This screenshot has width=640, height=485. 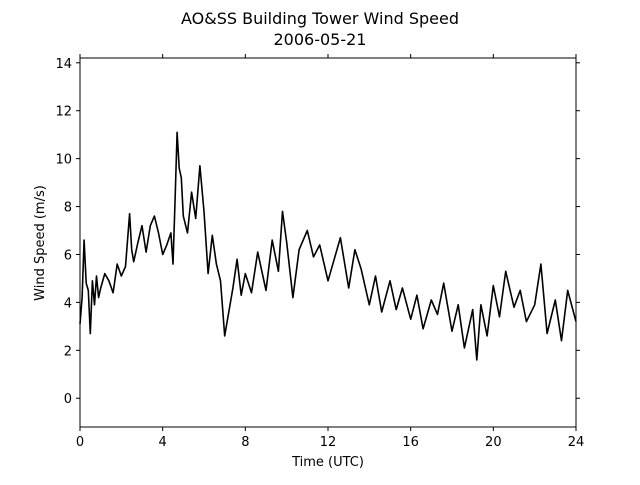 What do you see at coordinates (320, 39) in the screenshot?
I see `chart-subtitle: 2006-05-21` at bounding box center [320, 39].